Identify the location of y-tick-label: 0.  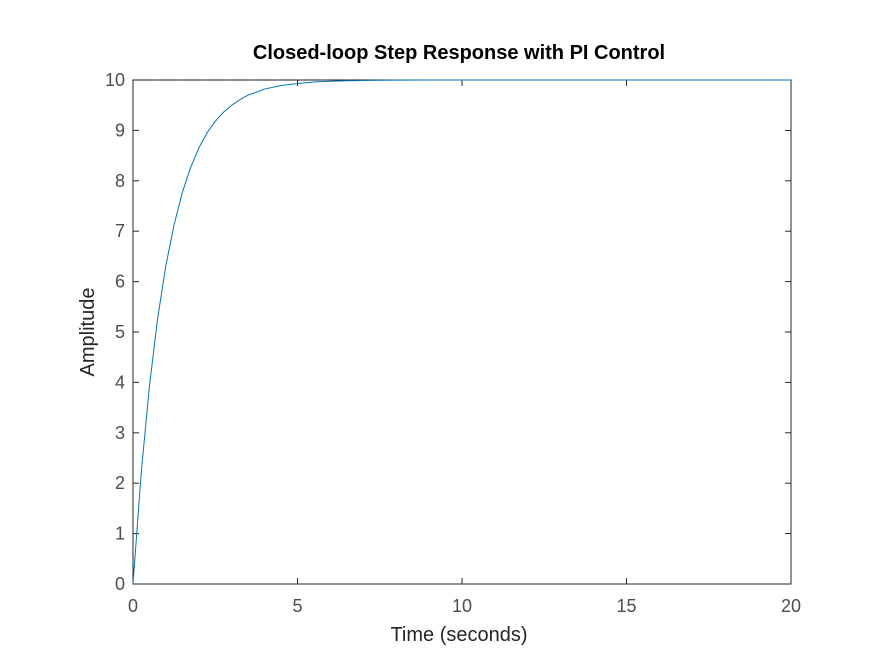
(120, 584).